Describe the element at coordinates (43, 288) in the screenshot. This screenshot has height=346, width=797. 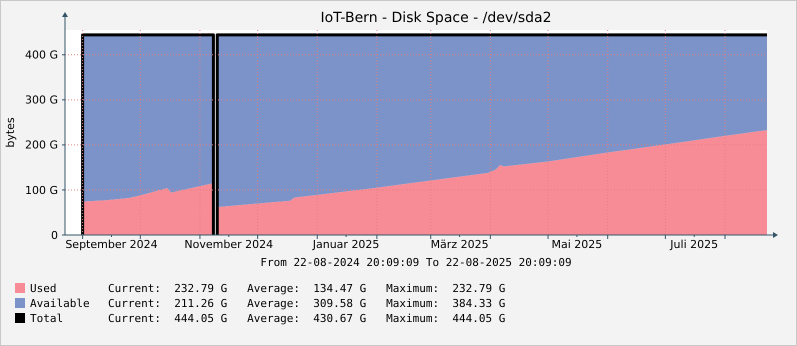
I see `legend-label: Used` at that location.